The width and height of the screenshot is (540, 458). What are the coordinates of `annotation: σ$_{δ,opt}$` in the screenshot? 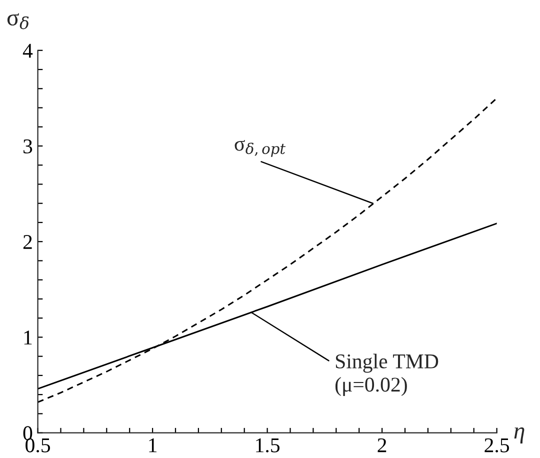 It's located at (260, 148).